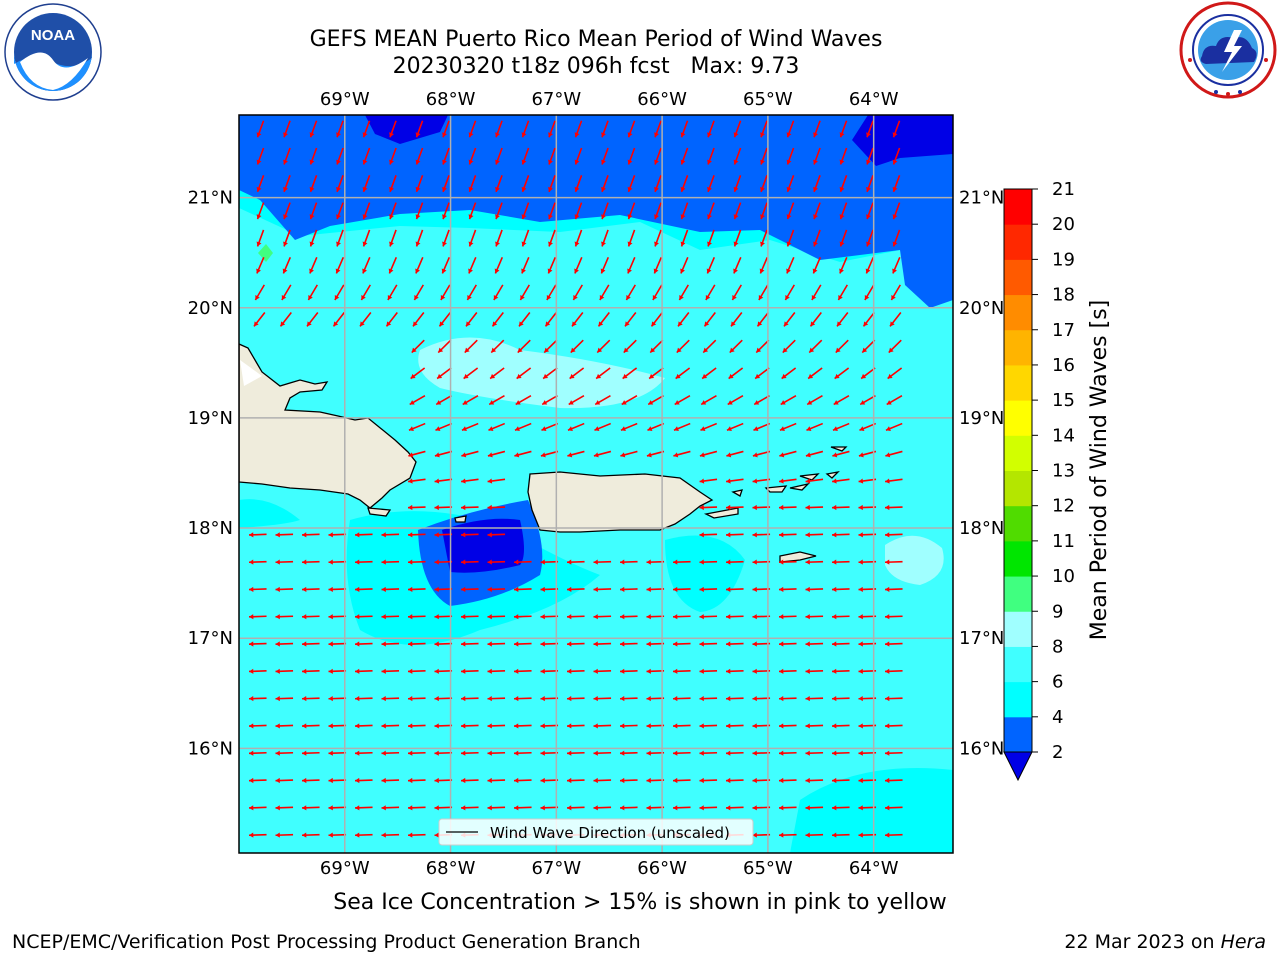 This screenshot has height=960, width=1280. I want to click on date-stamp: 22 Mar 2023 on Hera, so click(1165, 942).